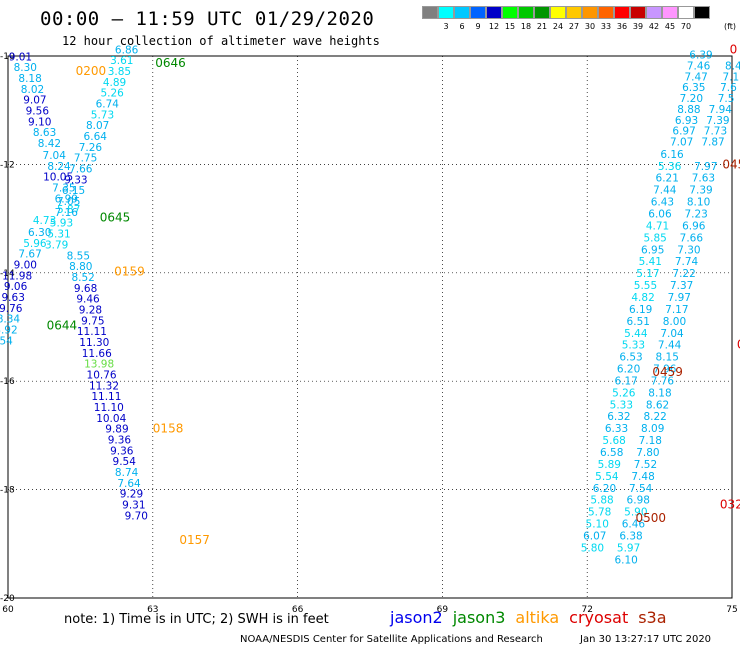  What do you see at coordinates (686, 26) in the screenshot?
I see `legend-tick-label: 70` at bounding box center [686, 26].